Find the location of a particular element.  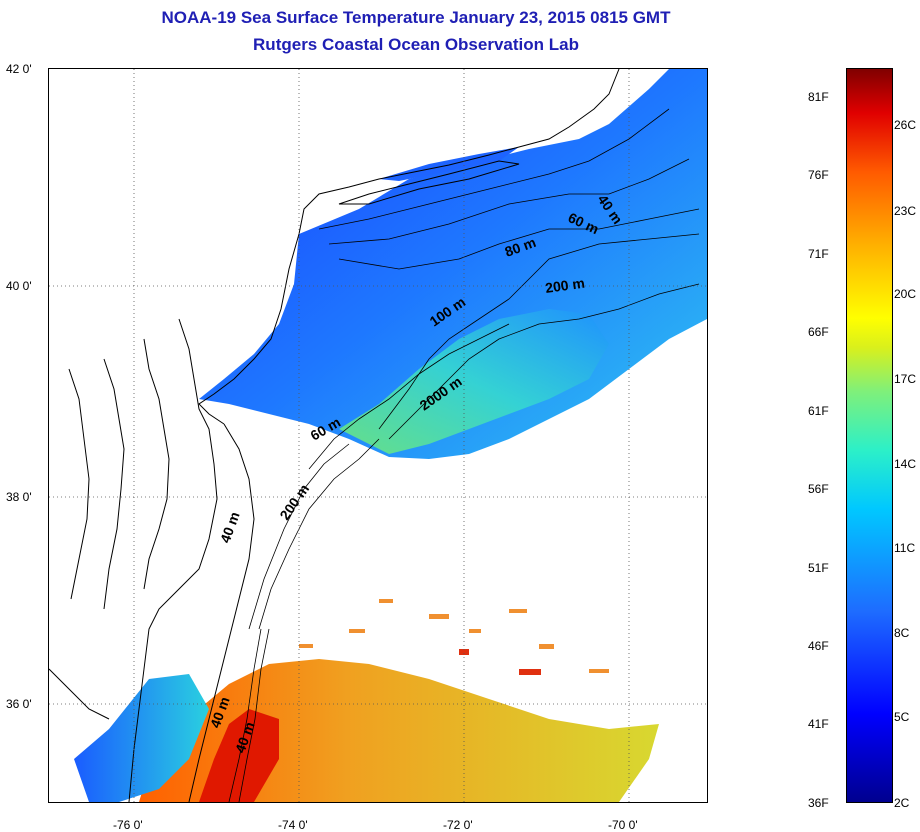

colorbar-fahrenheit-label: 41F is located at coordinates (818, 724).